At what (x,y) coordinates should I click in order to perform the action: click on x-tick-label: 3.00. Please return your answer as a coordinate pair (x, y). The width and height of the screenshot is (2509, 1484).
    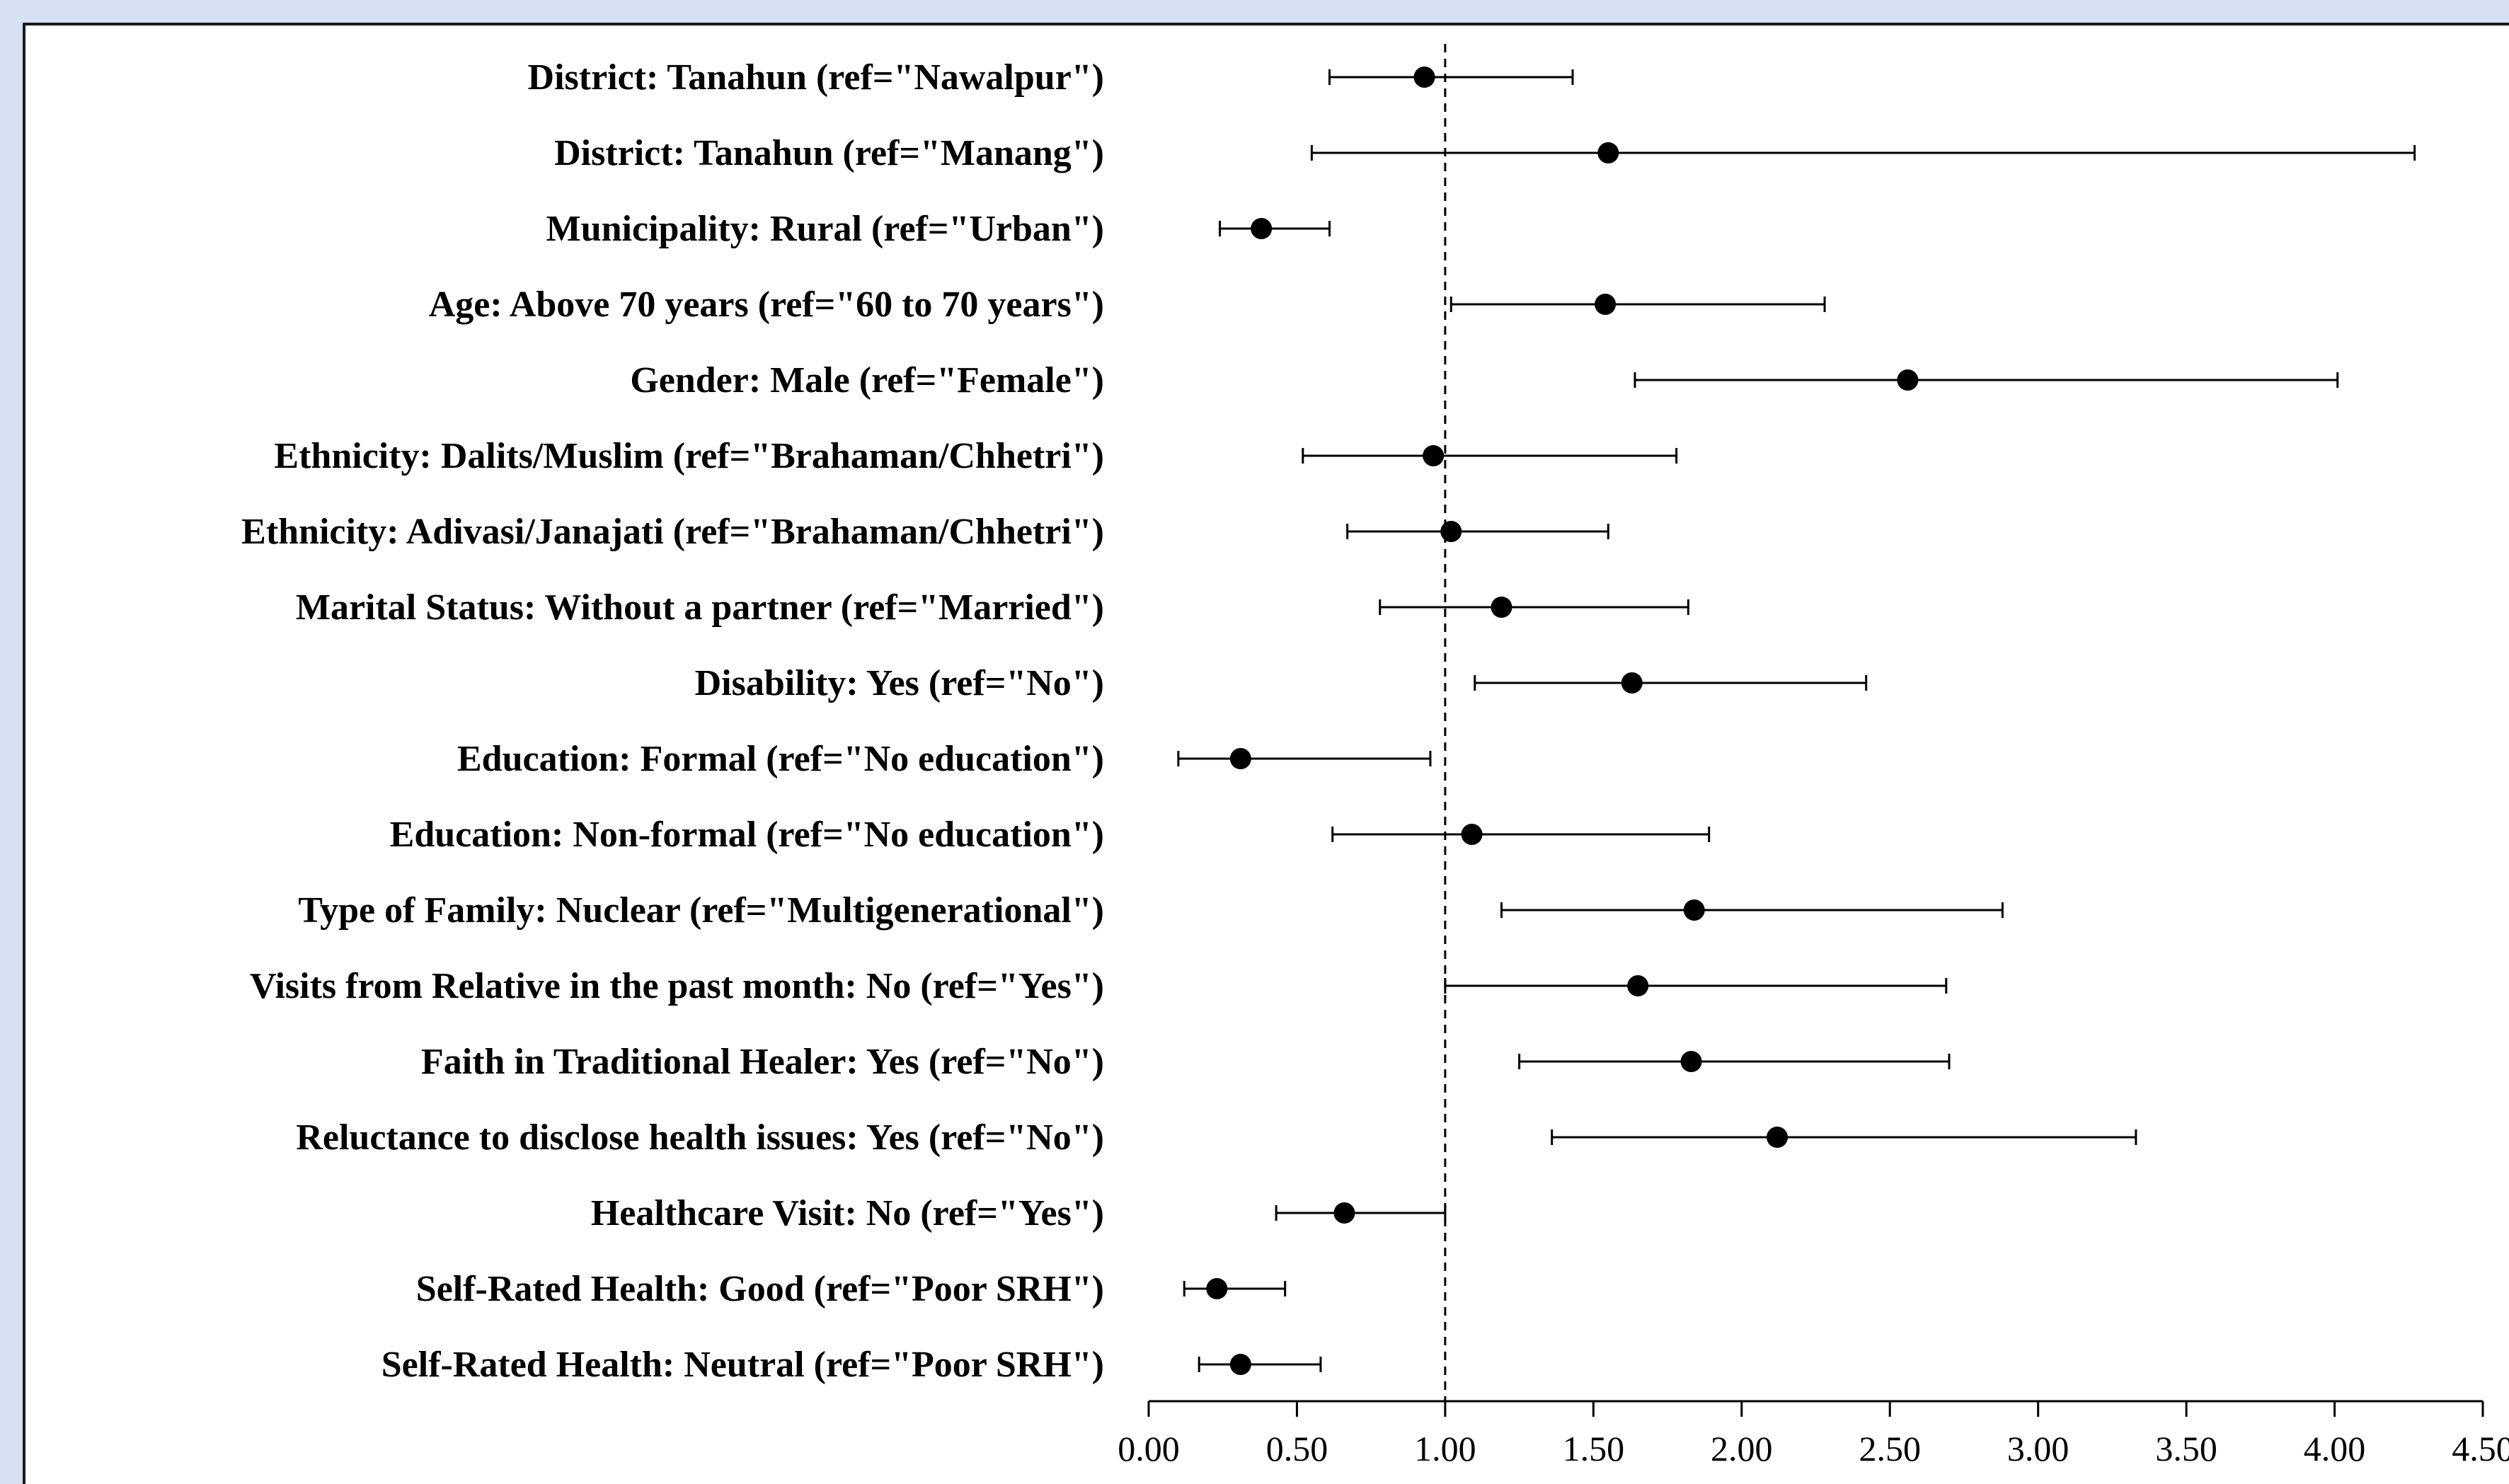
    Looking at the image, I should click on (2038, 1448).